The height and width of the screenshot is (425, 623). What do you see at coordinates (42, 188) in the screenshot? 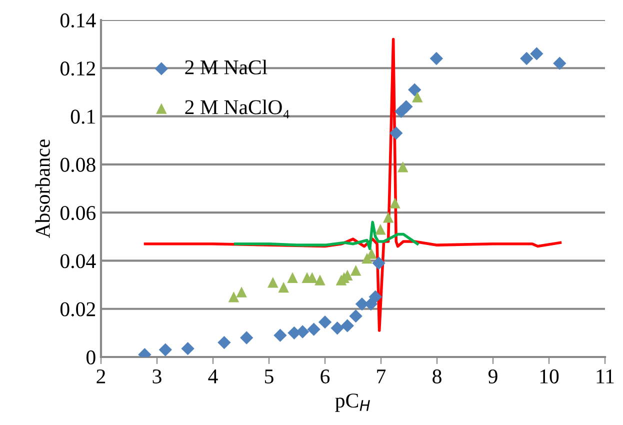
I see `y-axis-title: Absorbance` at bounding box center [42, 188].